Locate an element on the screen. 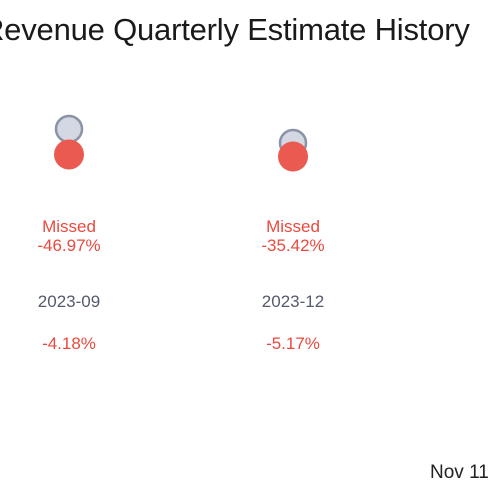  estimate-marker is located at coordinates (69, 129).